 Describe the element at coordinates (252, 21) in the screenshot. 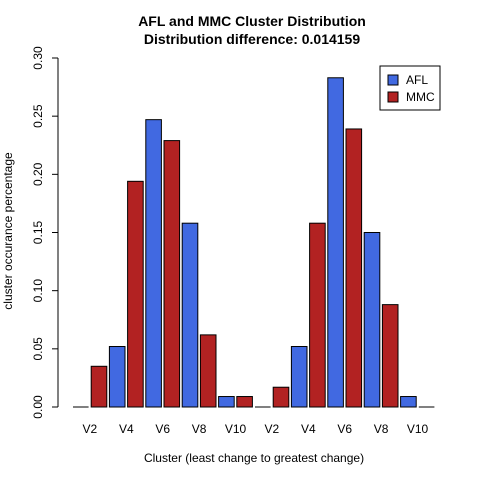

I see `chart-title: AFL and MMC Cluster Distribution` at that location.